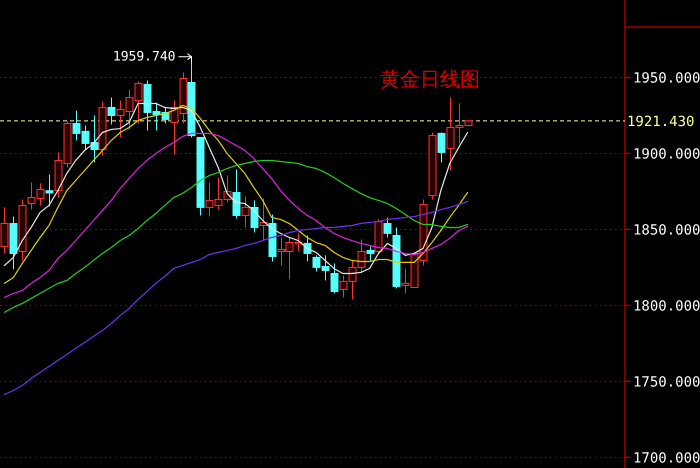 Image resolution: width=700 pixels, height=468 pixels. I want to click on y-tick-label: 1850.000, so click(666, 230).